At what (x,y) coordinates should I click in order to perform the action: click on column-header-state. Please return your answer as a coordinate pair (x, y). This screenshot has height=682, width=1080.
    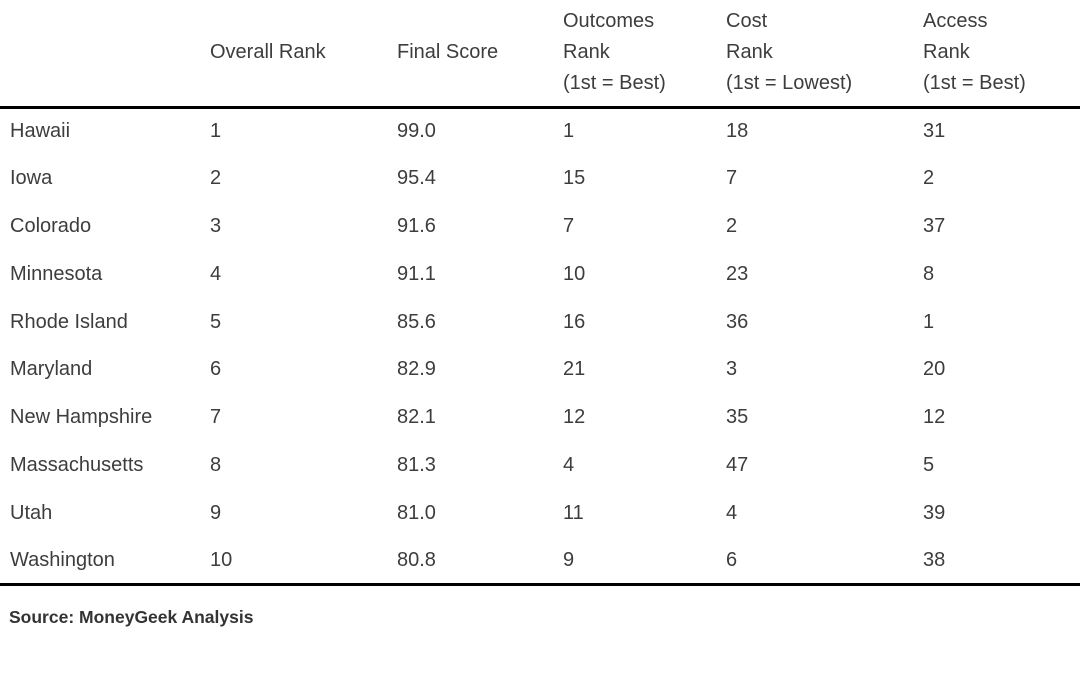
    Looking at the image, I should click on (105, 54).